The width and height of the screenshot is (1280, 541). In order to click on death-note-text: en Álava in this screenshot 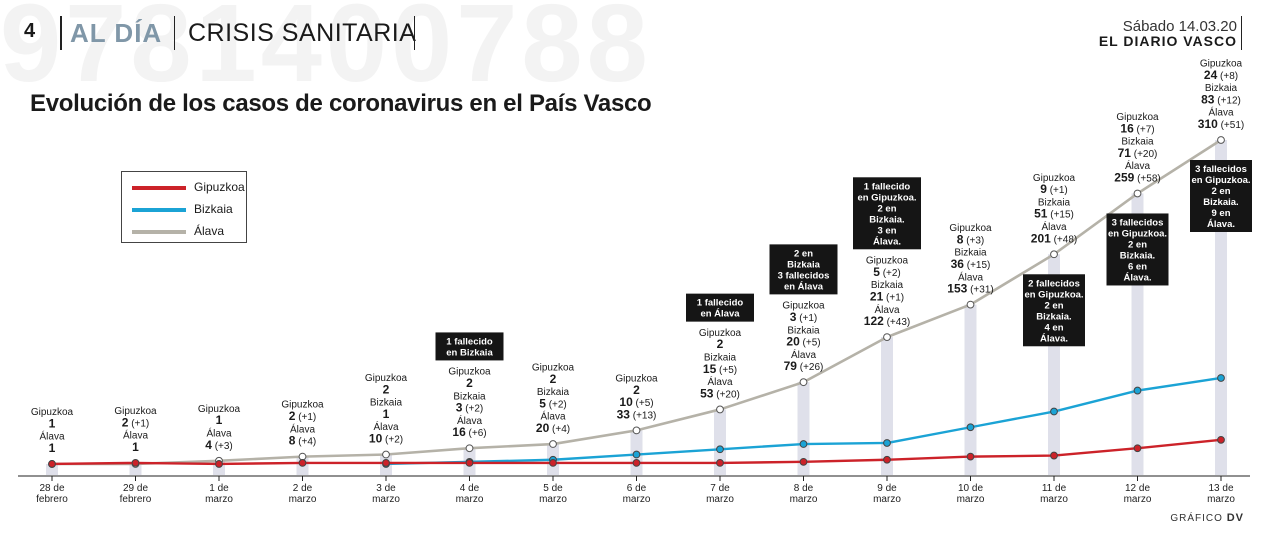, I will do `click(804, 286)`.